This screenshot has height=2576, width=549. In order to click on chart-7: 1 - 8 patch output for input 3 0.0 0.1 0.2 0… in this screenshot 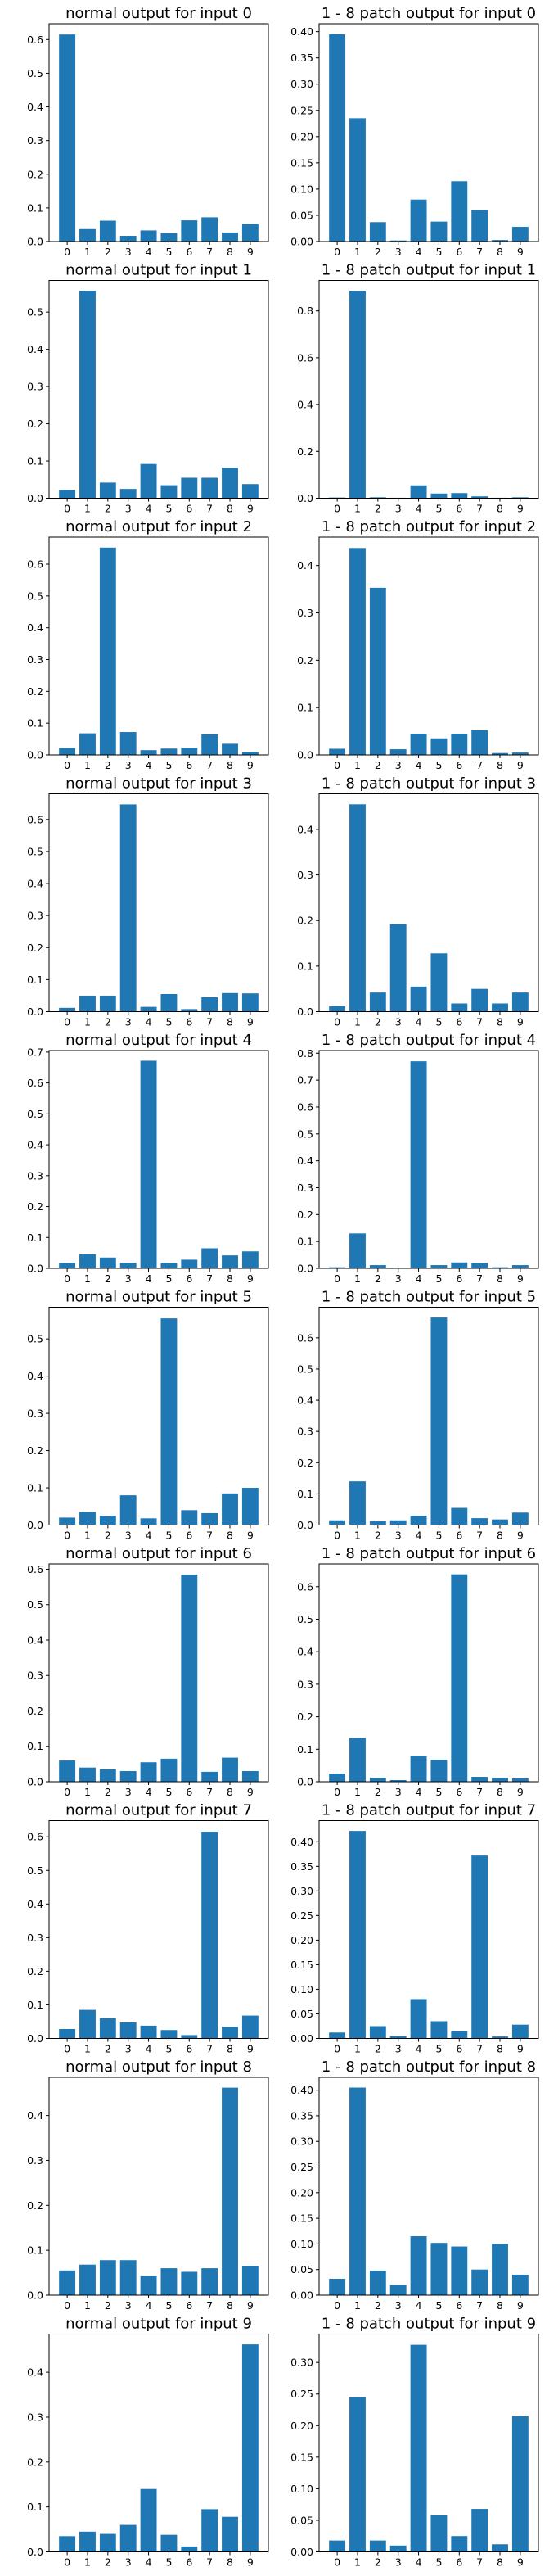, I will do `click(418, 901)`.